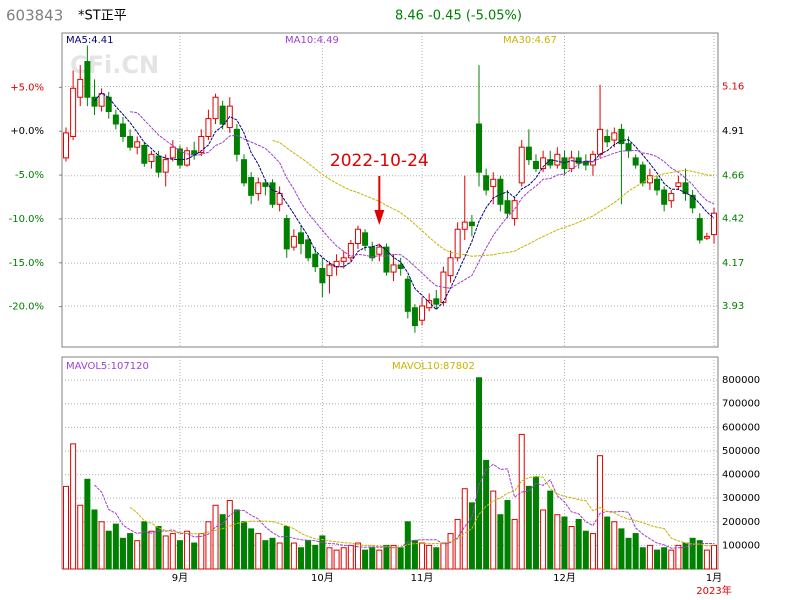 The image size is (800, 600). What do you see at coordinates (422, 511) in the screenshot?
I see `vol-ma-line` at bounding box center [422, 511].